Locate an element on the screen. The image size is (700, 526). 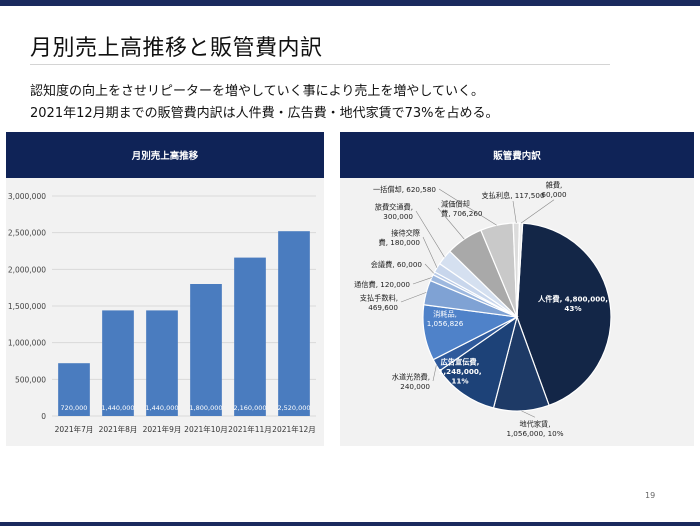
sales-chart-title: 月別売上高推移 is located at coordinates (165, 155).